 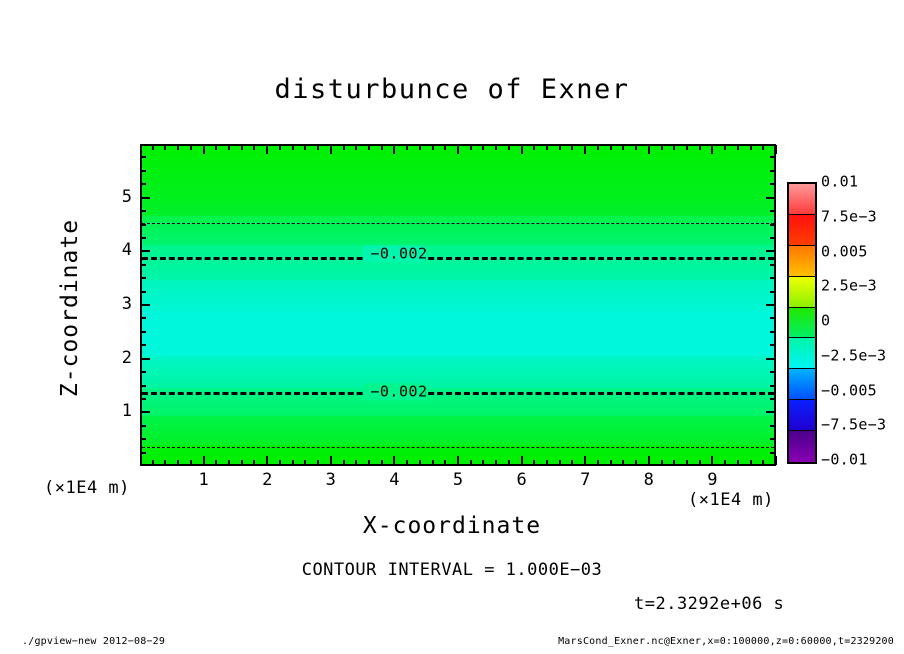 What do you see at coordinates (854, 424) in the screenshot?
I see `colorbar-tick-label: −7.5e−3` at bounding box center [854, 424].